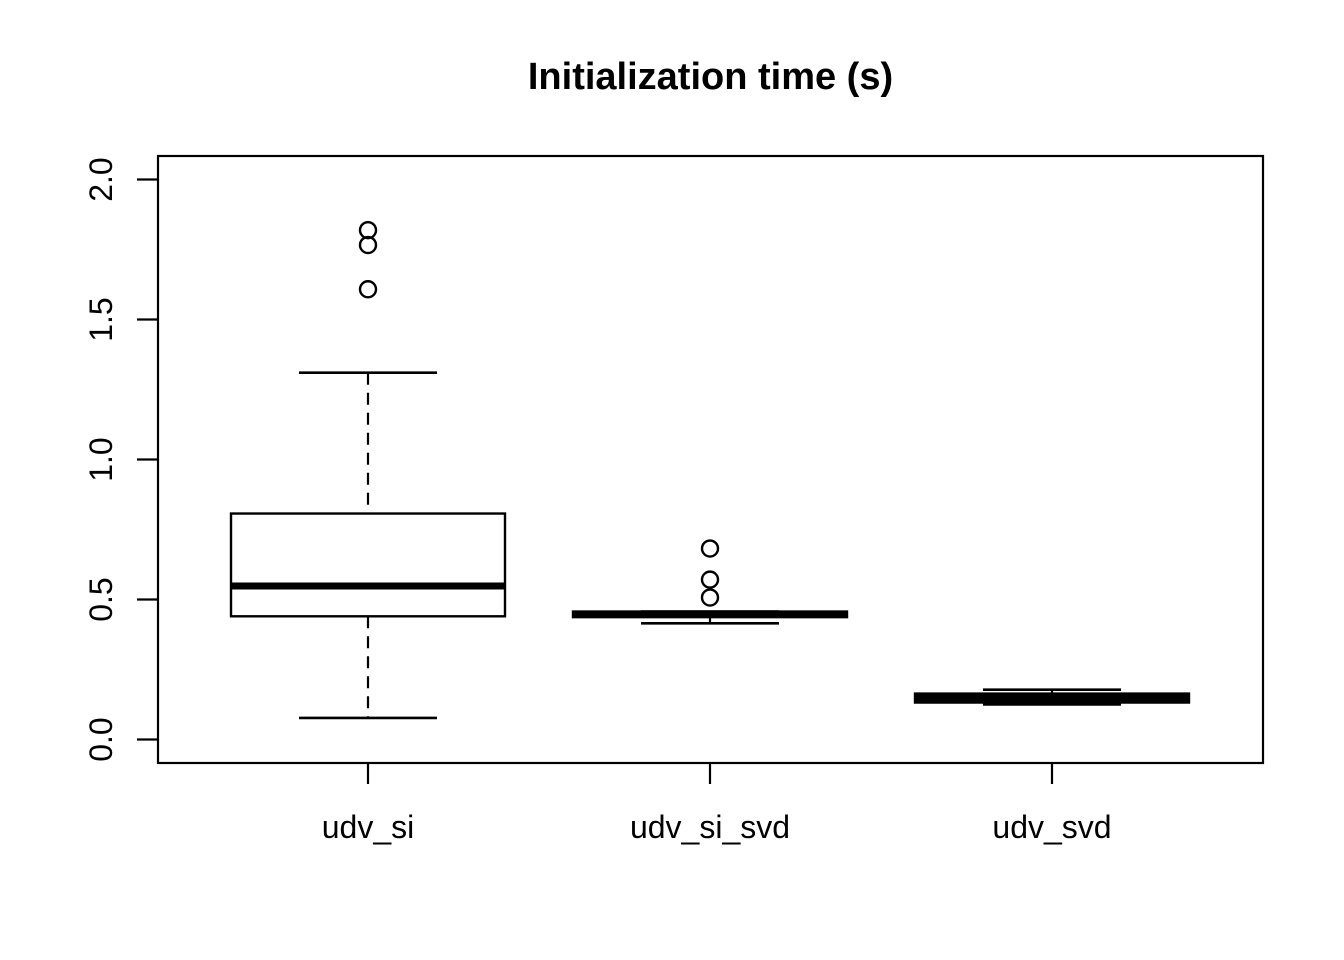 This screenshot has height=960, width=1344. What do you see at coordinates (710, 827) in the screenshot?
I see `x-category-label: udv_si_svd` at bounding box center [710, 827].